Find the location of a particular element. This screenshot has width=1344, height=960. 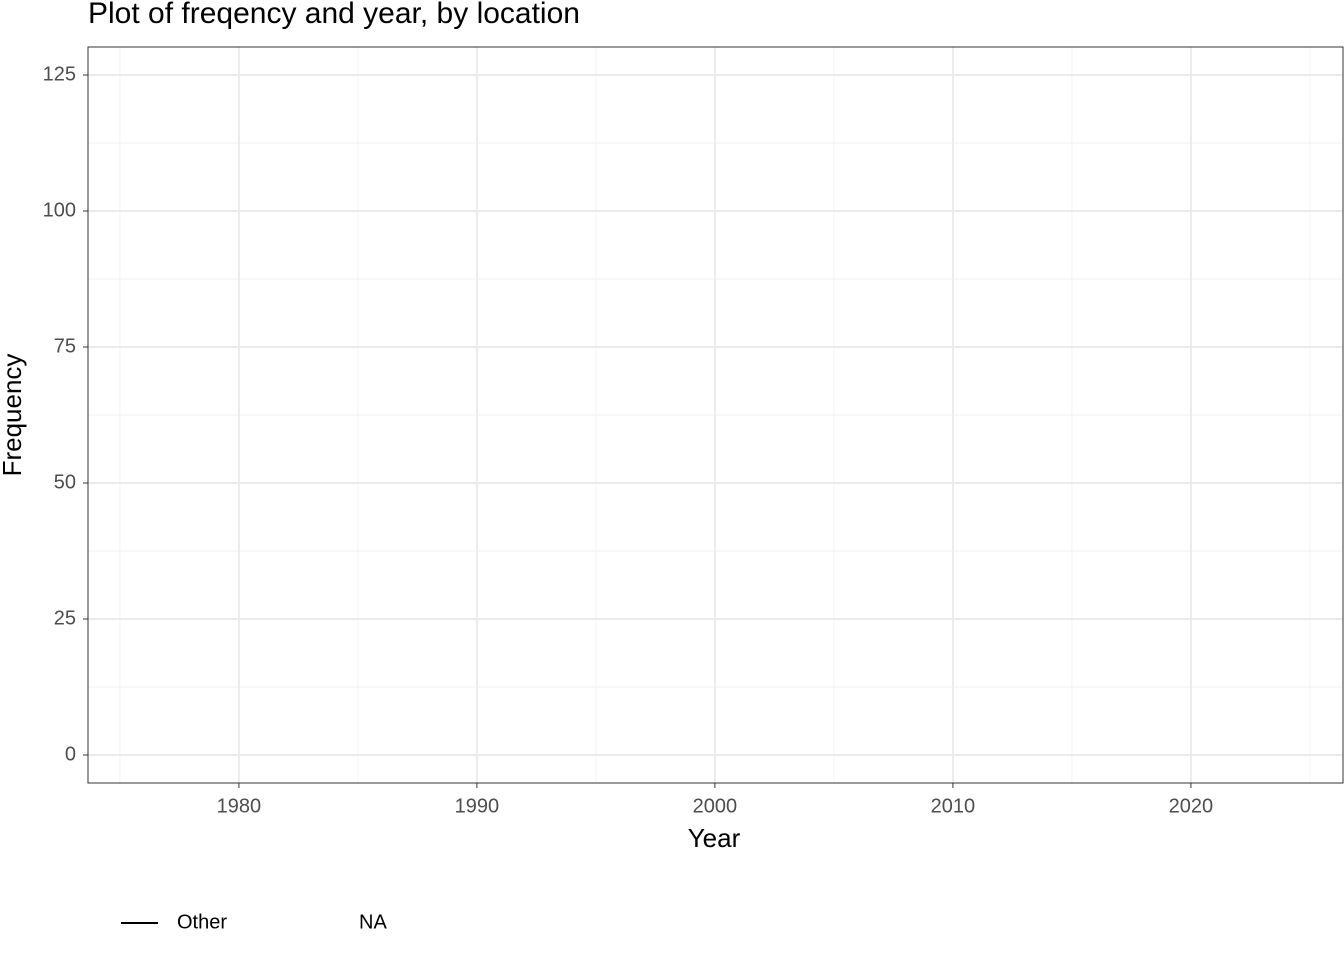

y-tick-label: 125 is located at coordinates (59, 74).